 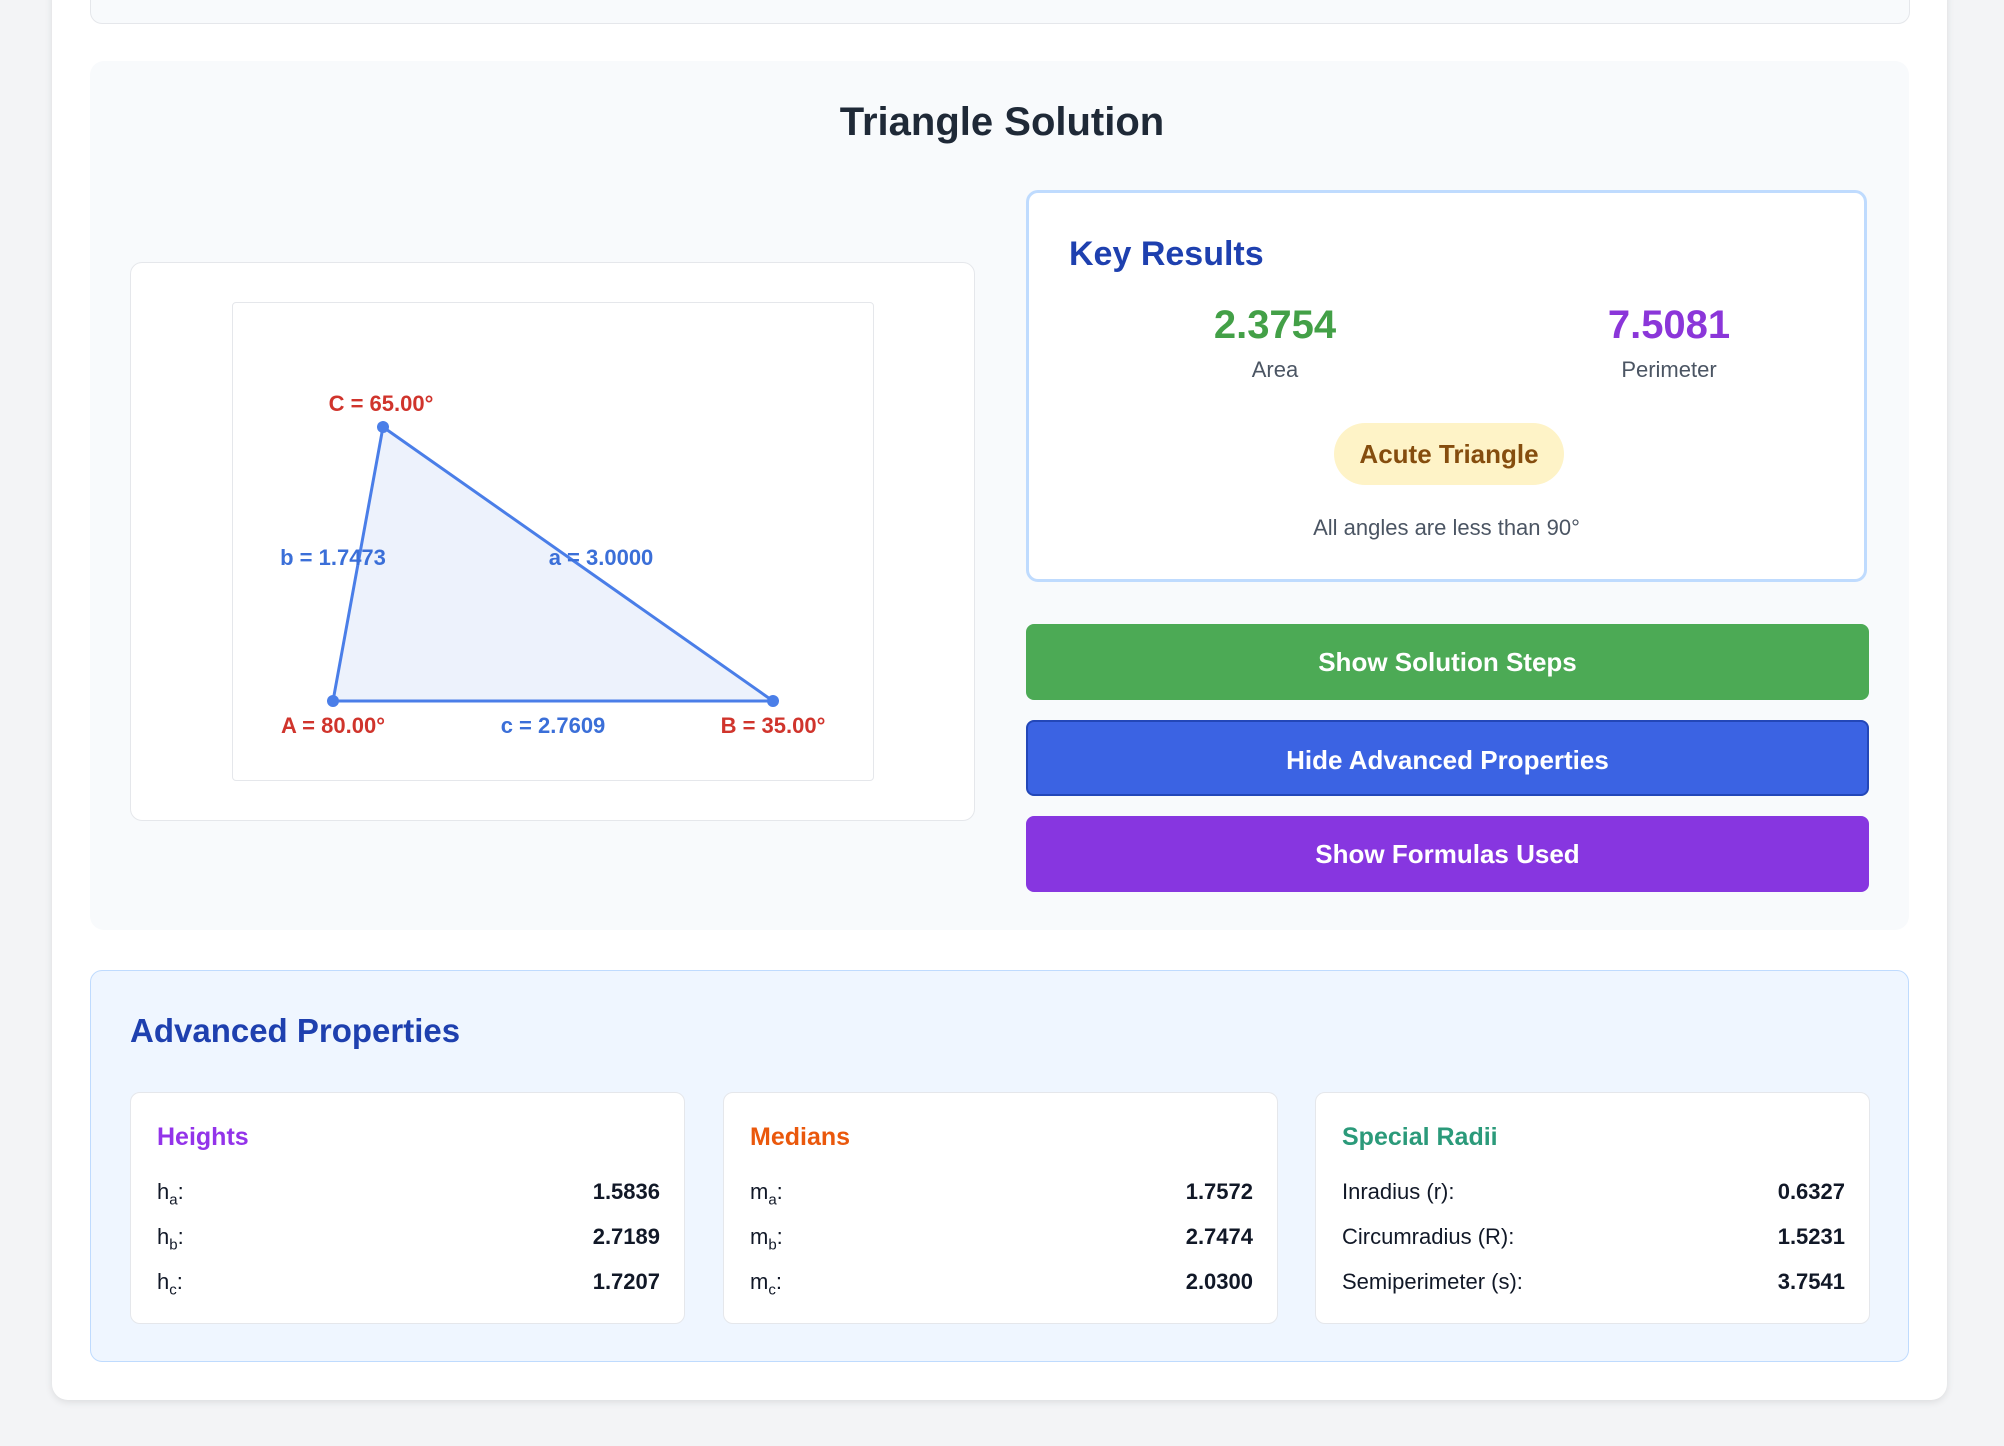 What do you see at coordinates (1669, 369) in the screenshot?
I see `perimeter-label: Perimeter` at bounding box center [1669, 369].